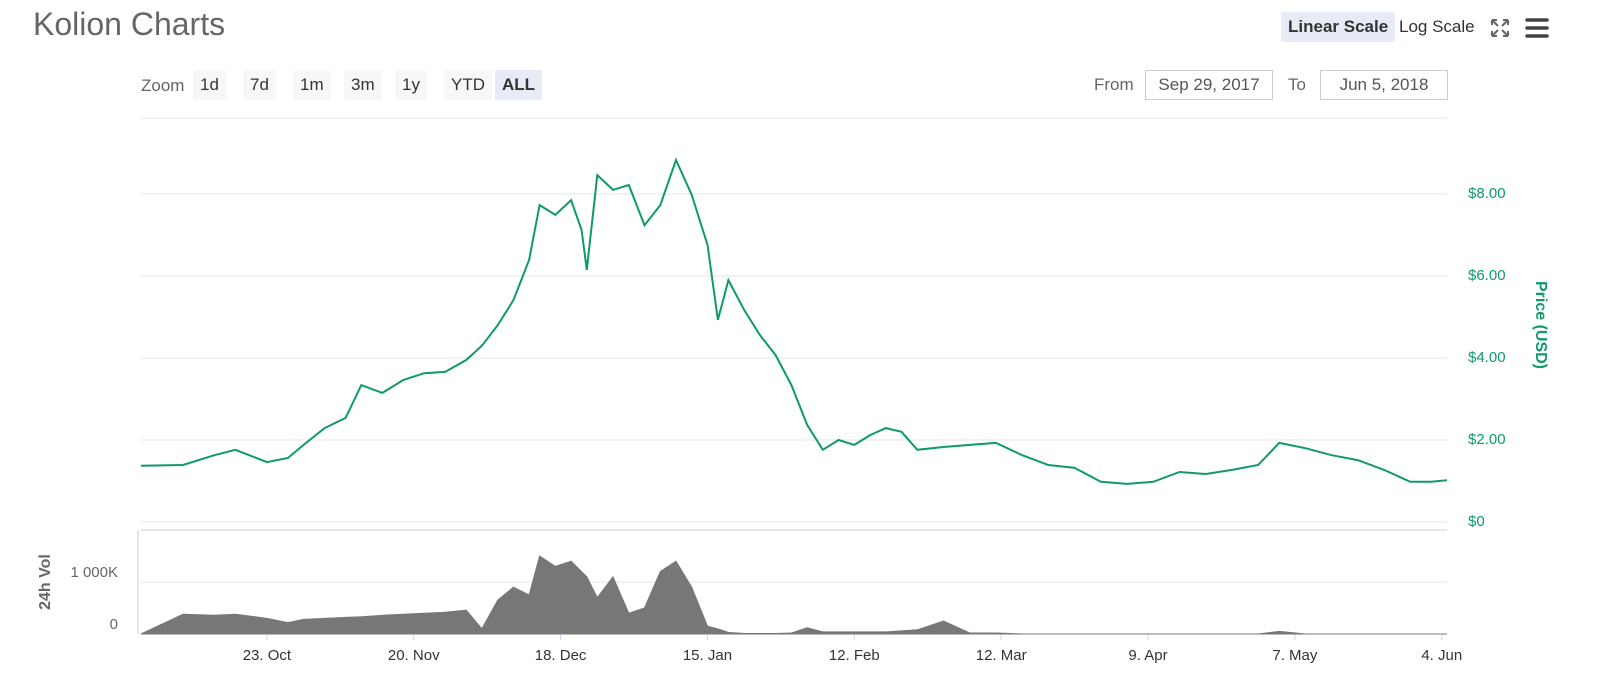  What do you see at coordinates (1114, 84) in the screenshot?
I see `from-label: From` at bounding box center [1114, 84].